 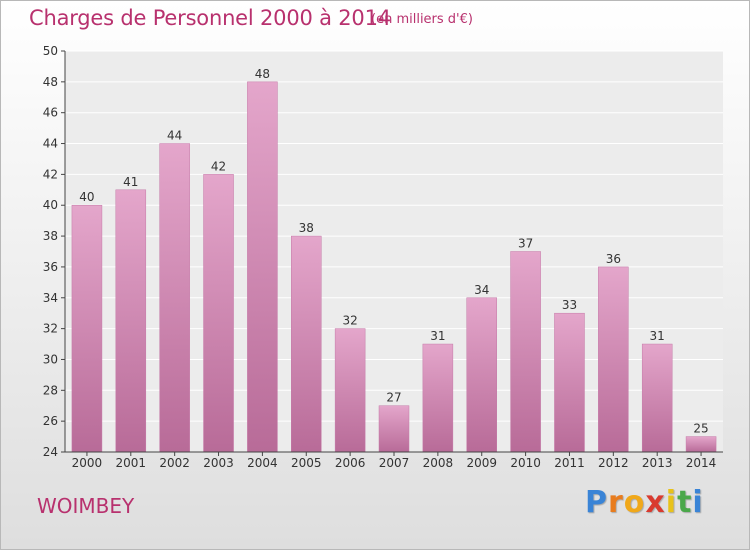 I want to click on logo-letter: o, so click(x=634, y=502).